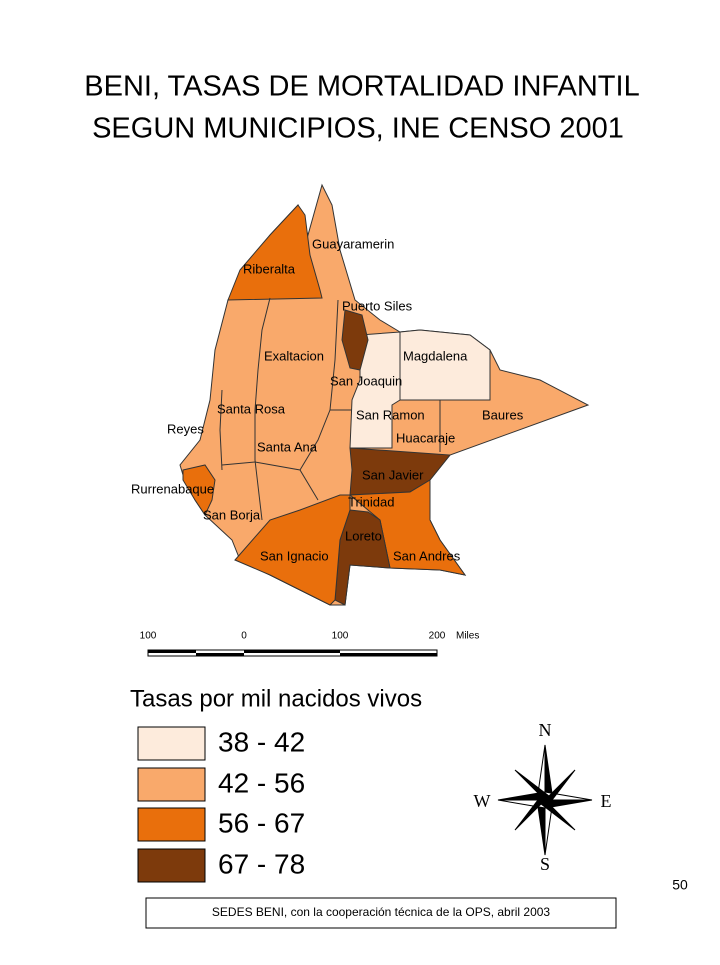 The height and width of the screenshot is (965, 720). I want to click on municipality-label: Guayaramerin, so click(353, 243).